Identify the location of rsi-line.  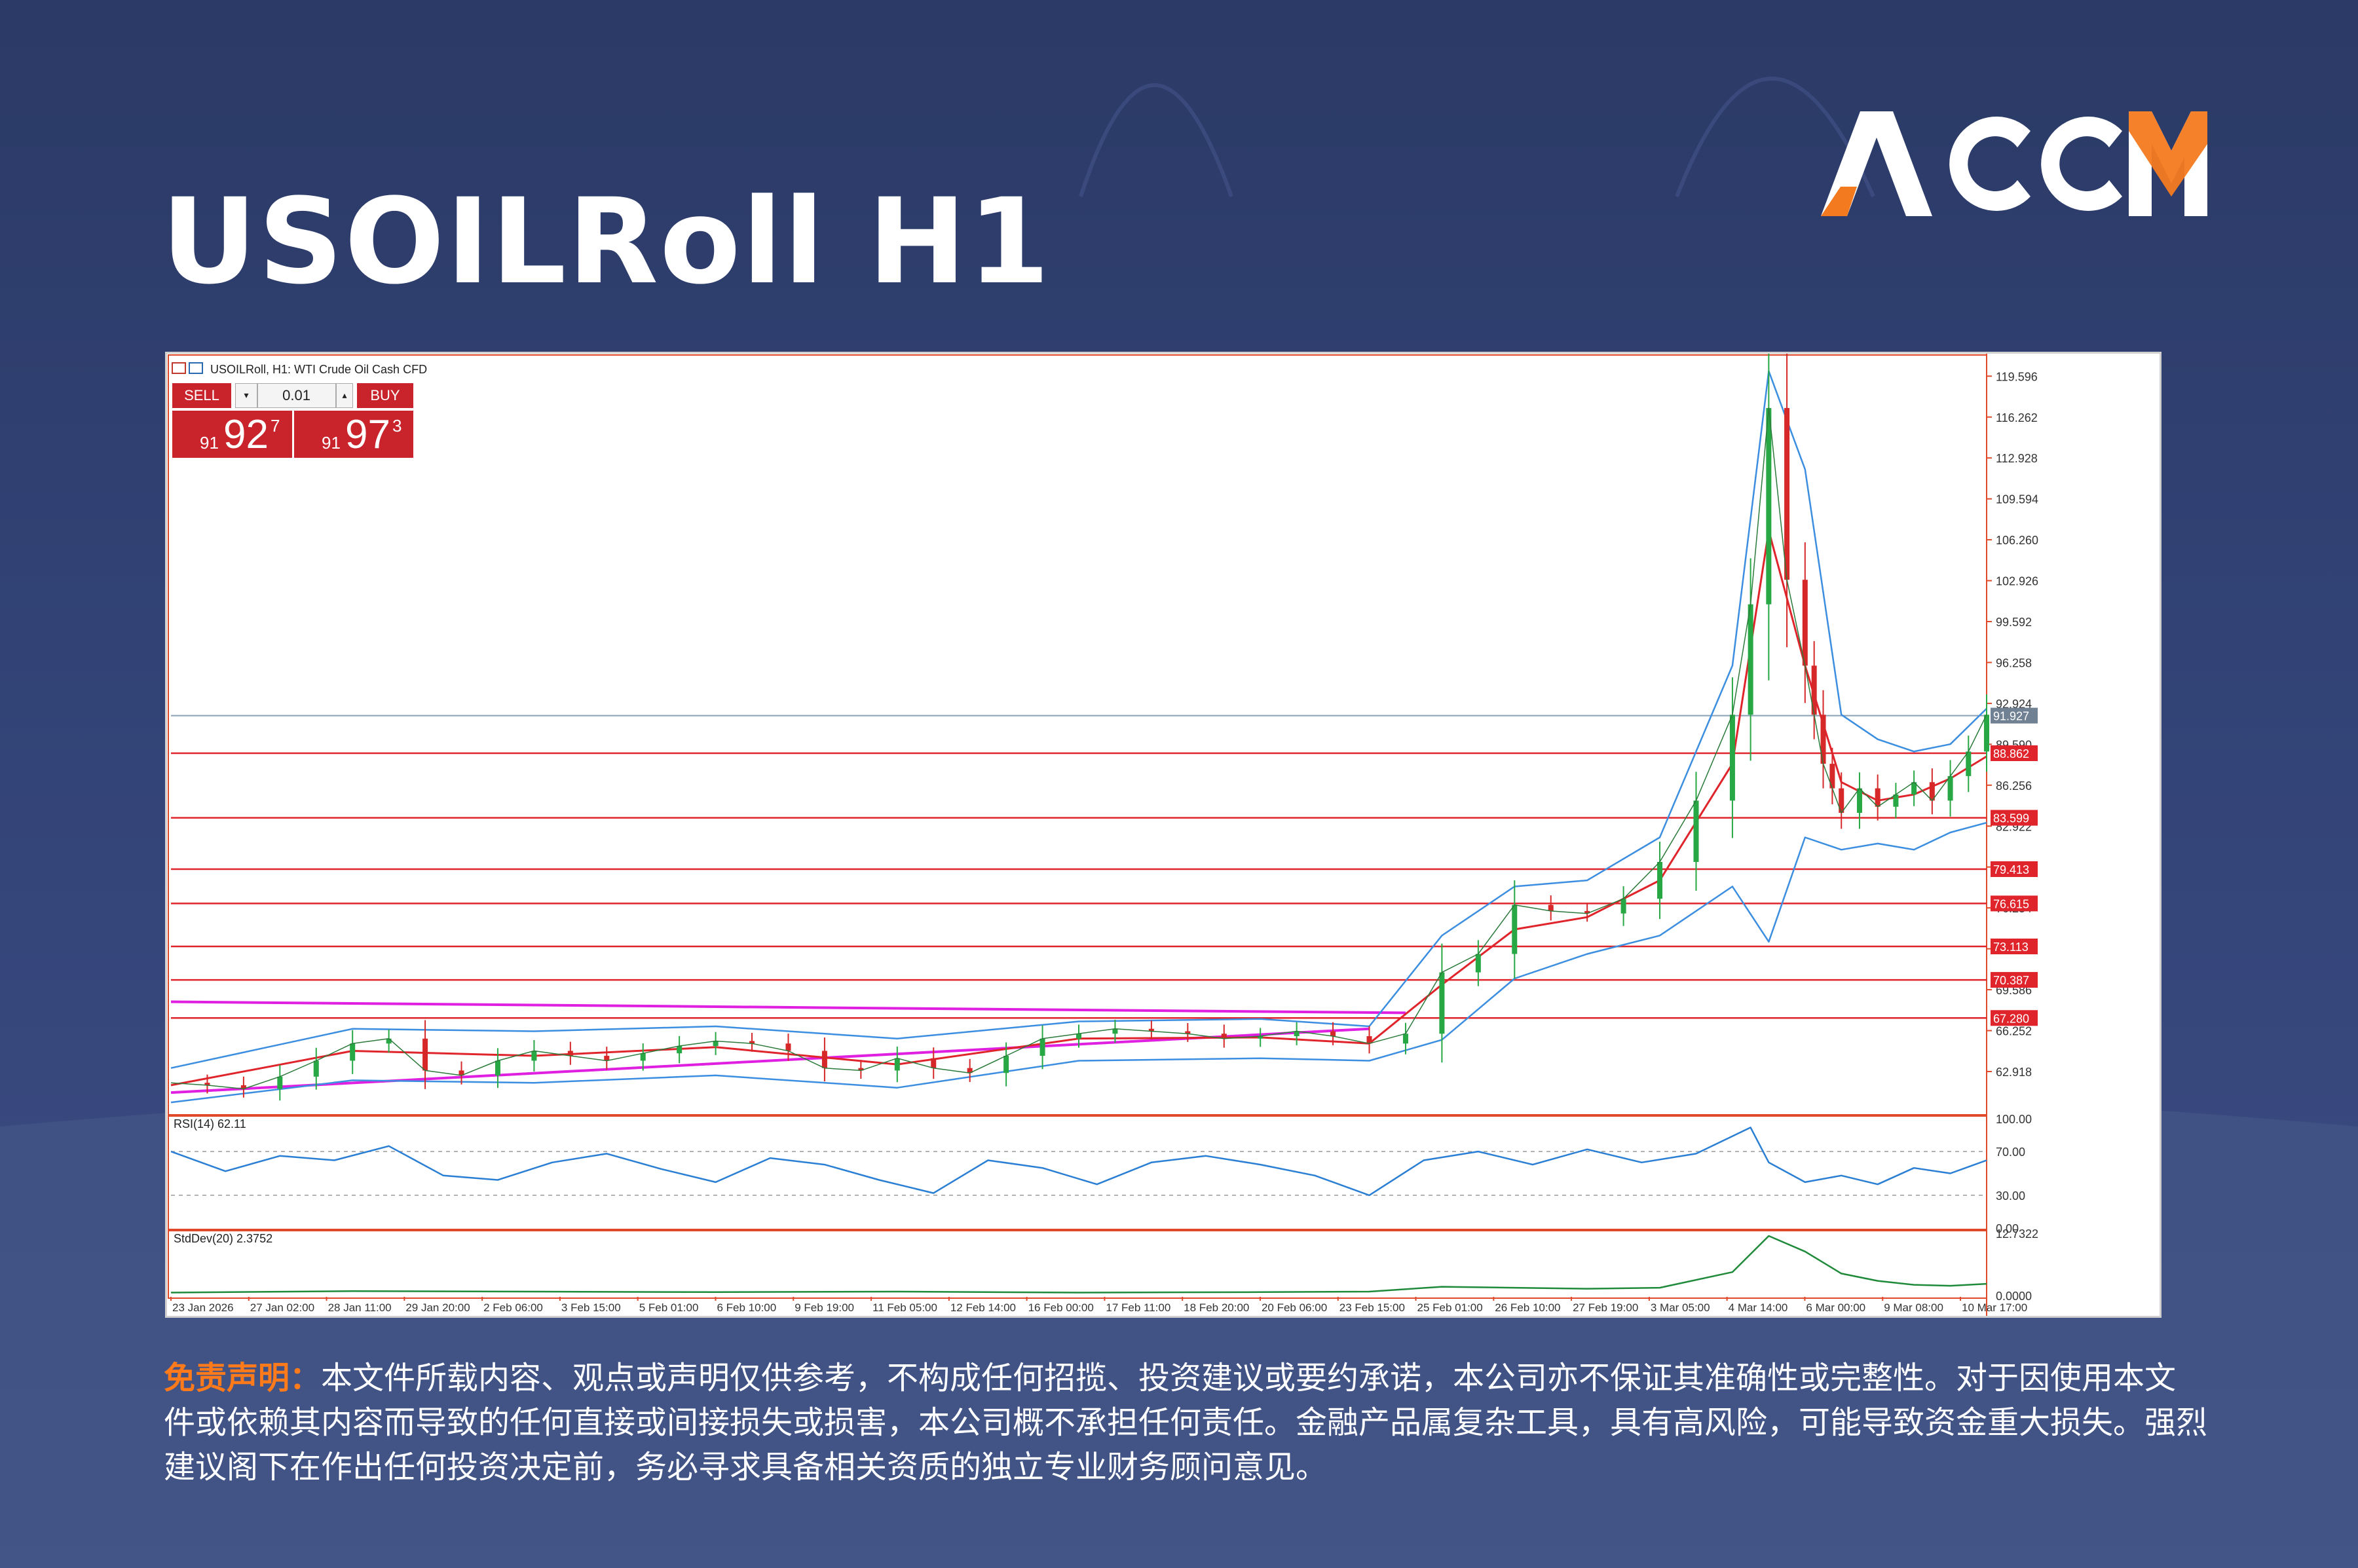
(1078, 1162).